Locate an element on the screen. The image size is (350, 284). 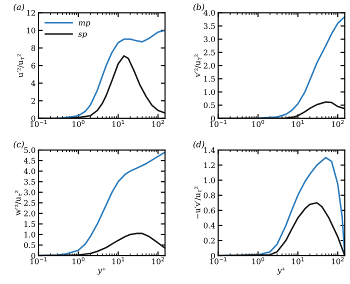
chart-title: (c) is located at coordinates (19, 144).